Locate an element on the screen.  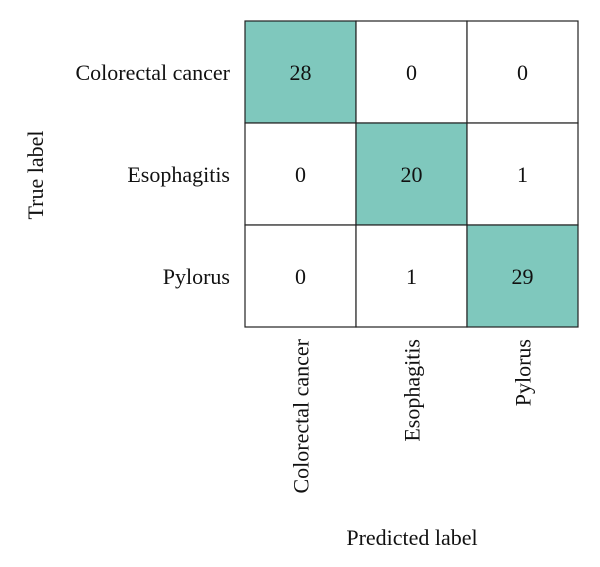
cell-value-label: 29 is located at coordinates (523, 276).